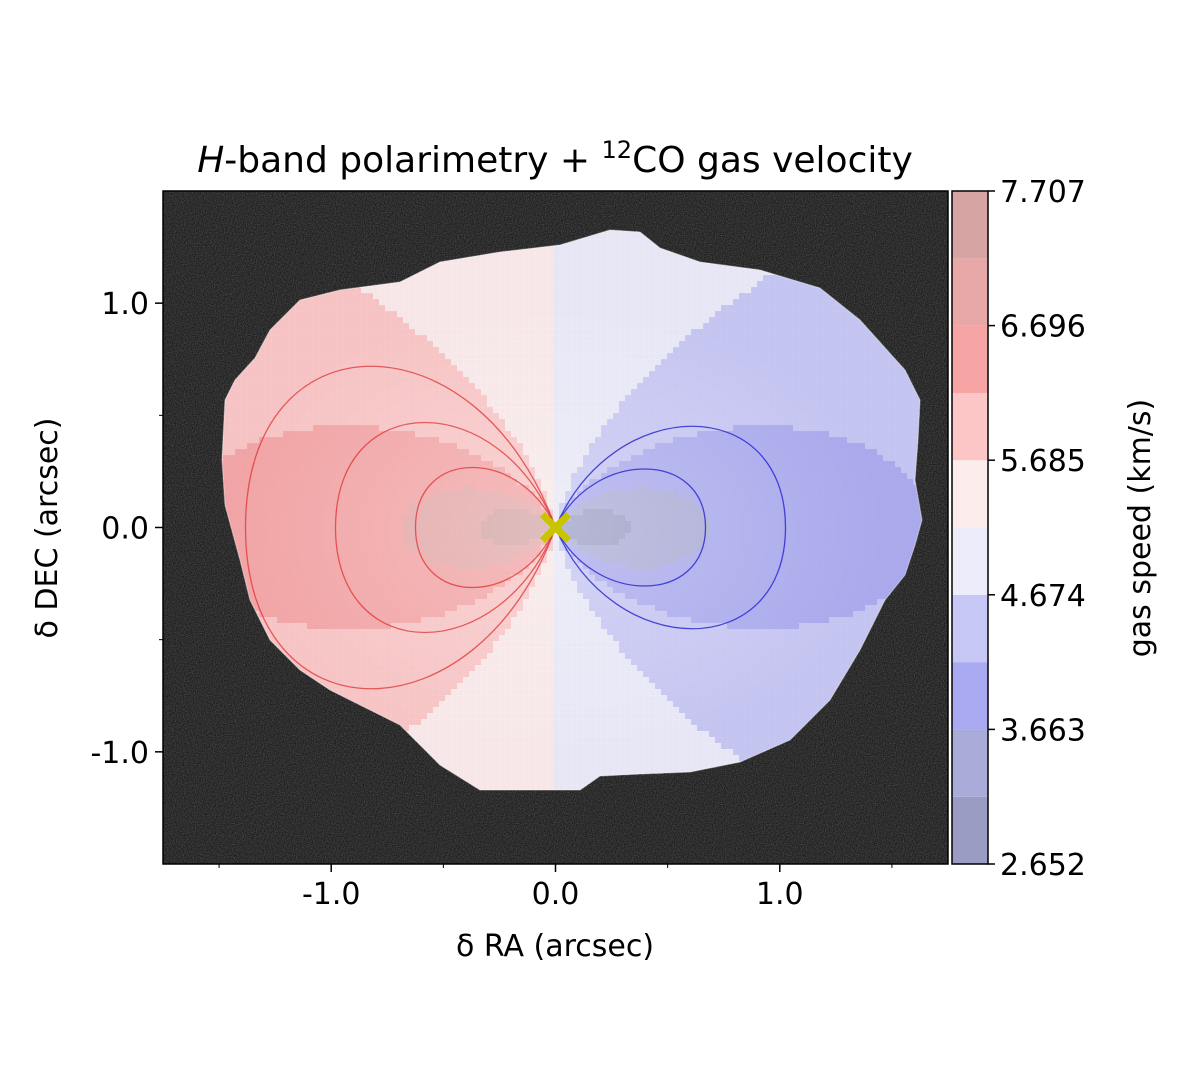  What do you see at coordinates (125, 304) in the screenshot?
I see `y-tick-label: 1.0` at bounding box center [125, 304].